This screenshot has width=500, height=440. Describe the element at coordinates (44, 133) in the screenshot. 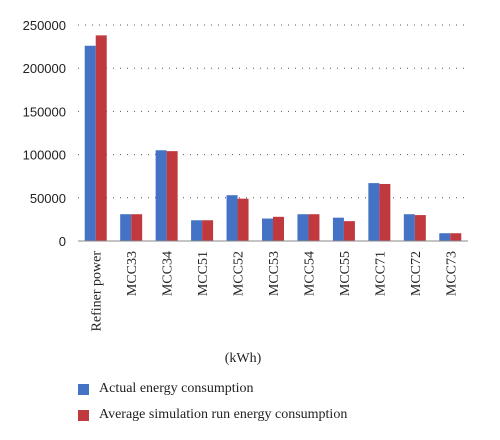

I see `y-axis-ticks: 0 50000 100000 150000 200000 250000` at that location.